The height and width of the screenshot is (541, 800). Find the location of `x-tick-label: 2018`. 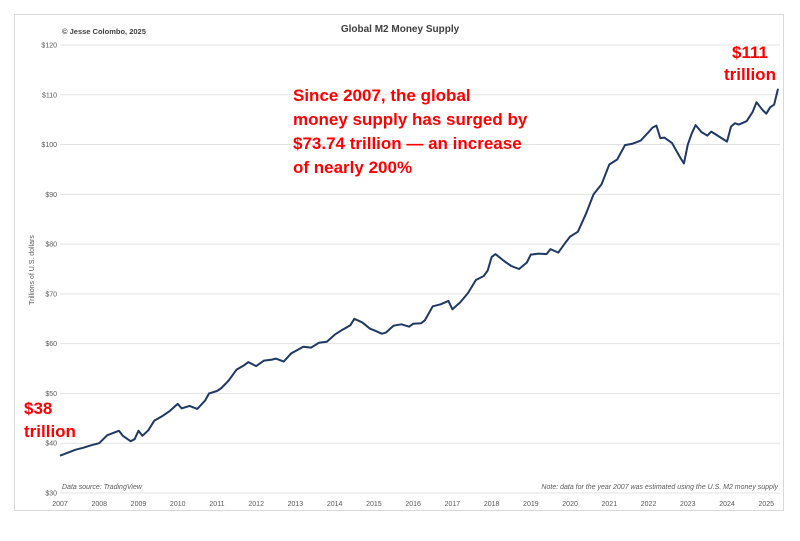

x-tick-label: 2018 is located at coordinates (492, 504).